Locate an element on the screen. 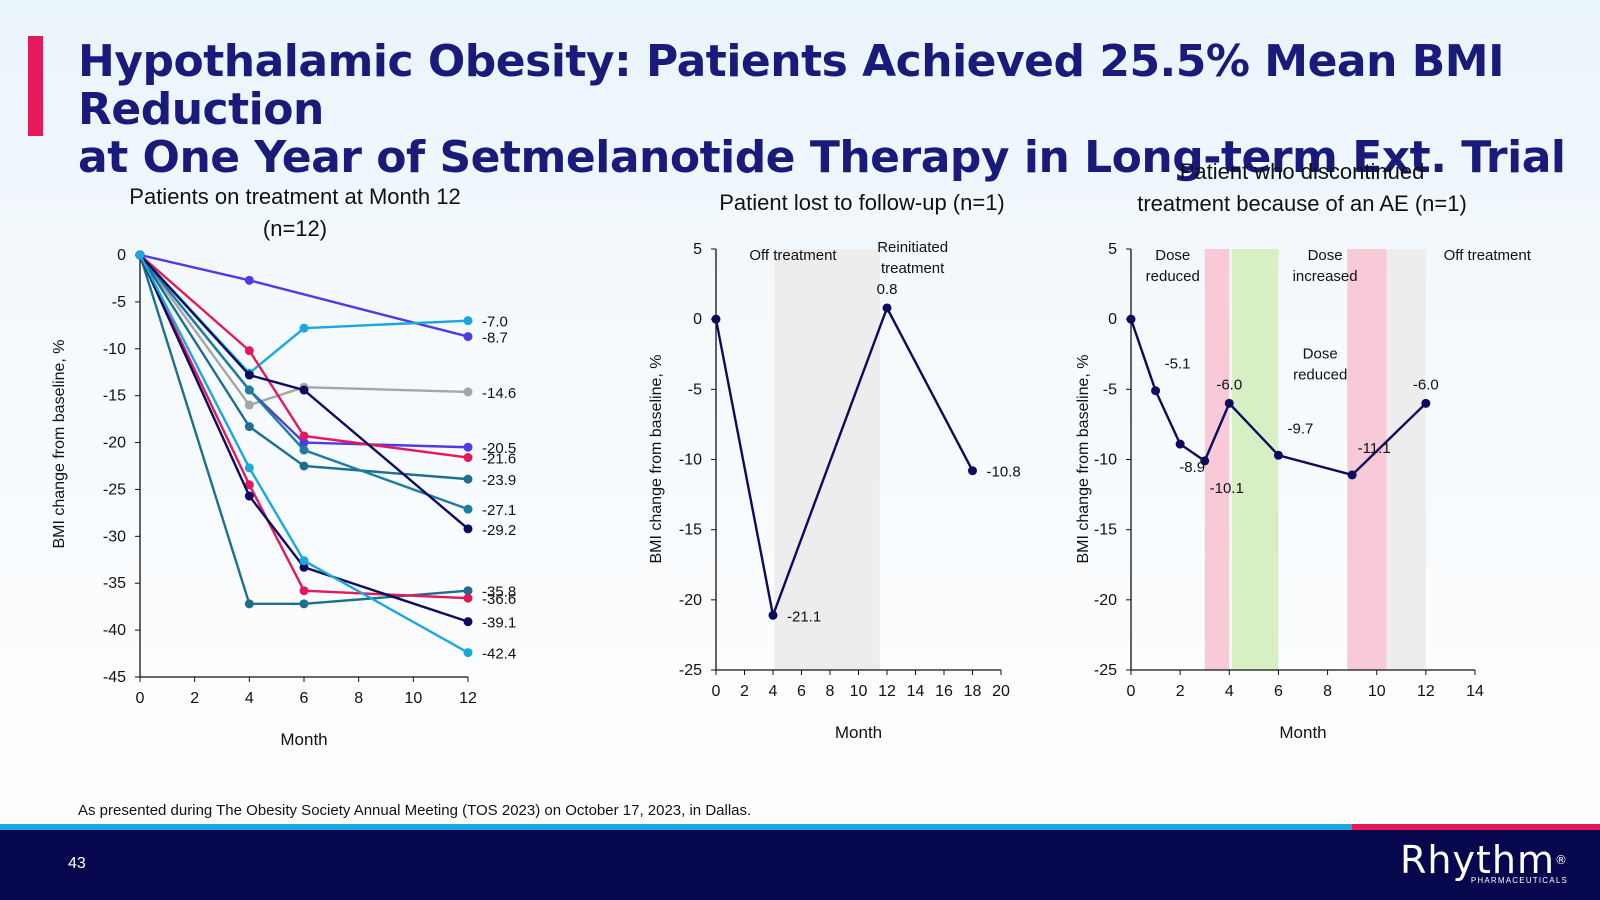  chart2-title-line-1: Patient lost to follow-up (n=1) is located at coordinates (862, 202).